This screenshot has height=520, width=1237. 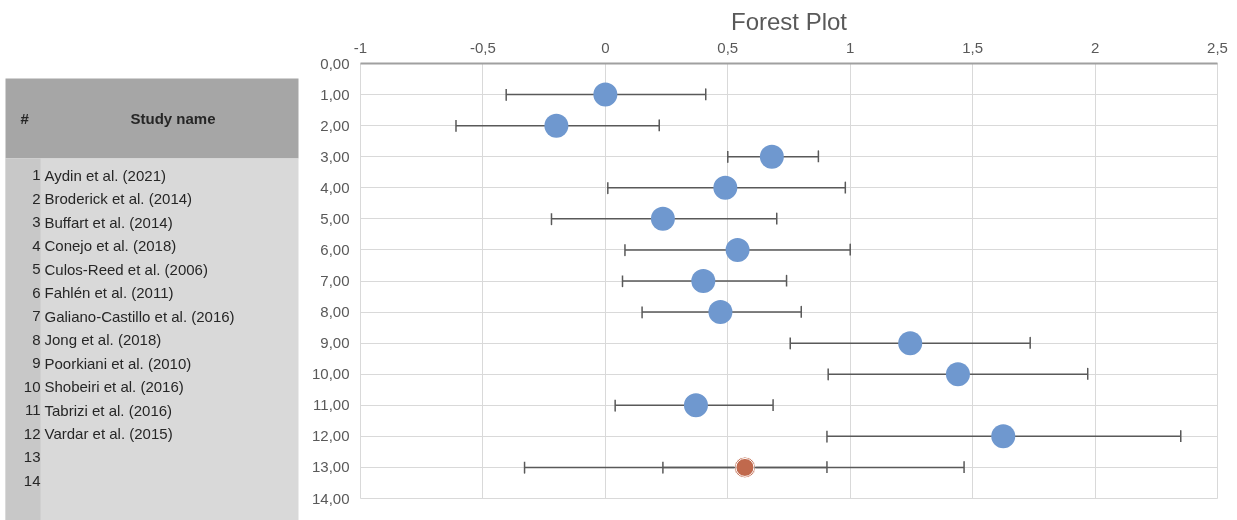 I want to click on category-label: Tabrizi et al. (2016), so click(x=108, y=410).